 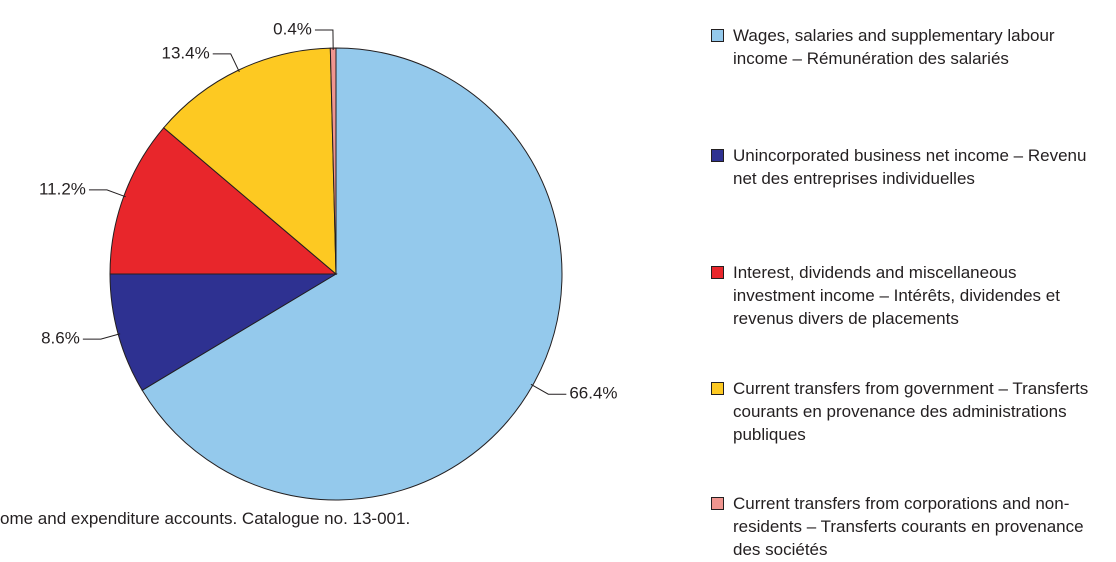 What do you see at coordinates (292, 29) in the screenshot?
I see `data-label: 0.4%` at bounding box center [292, 29].